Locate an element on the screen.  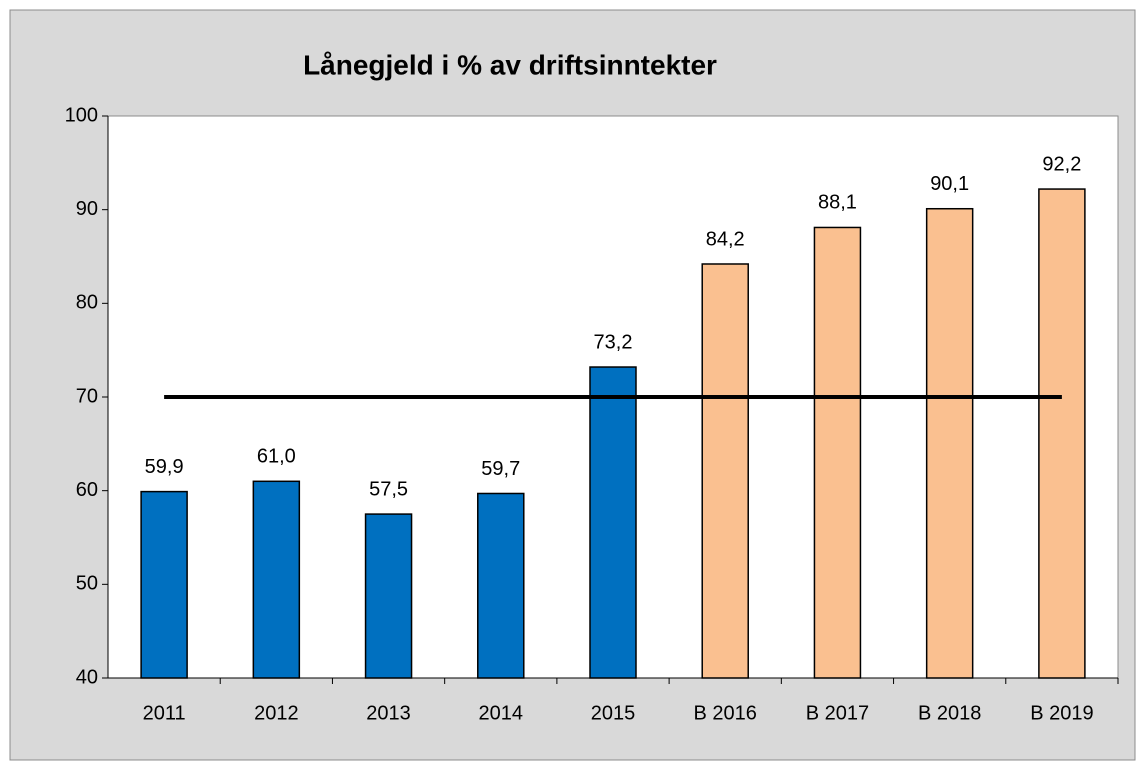
data-label: 59,9 is located at coordinates (164, 467).